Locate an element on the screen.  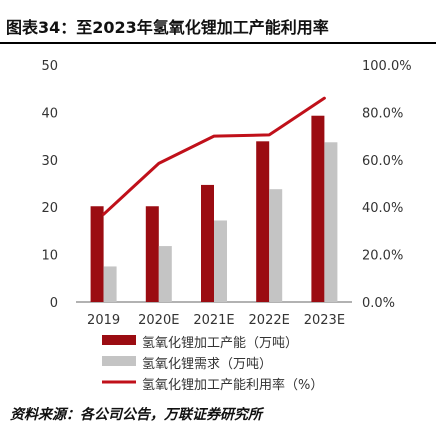
x-tick-label: 2023E is located at coordinates (324, 320).